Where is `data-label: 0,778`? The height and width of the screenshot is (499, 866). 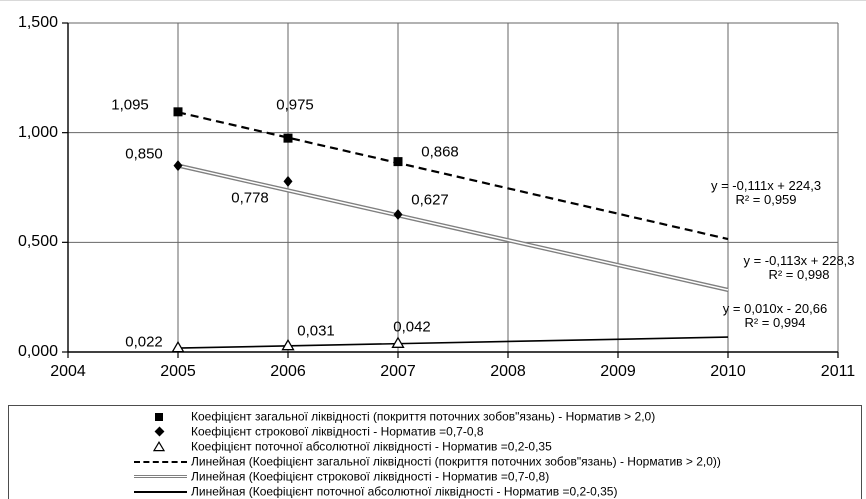
data-label: 0,778 is located at coordinates (250, 198).